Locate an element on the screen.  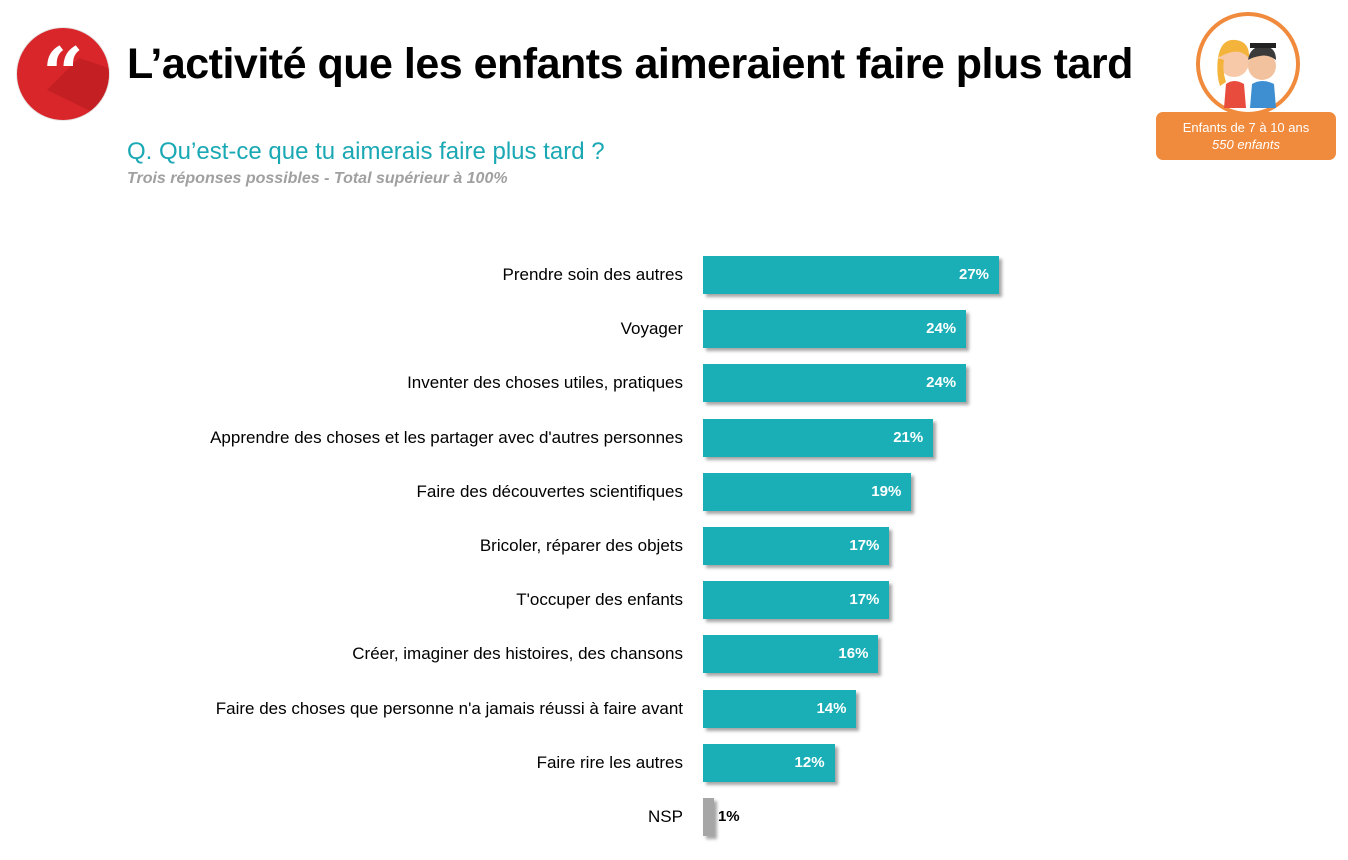
category-label: NSP is located at coordinates (665, 816).